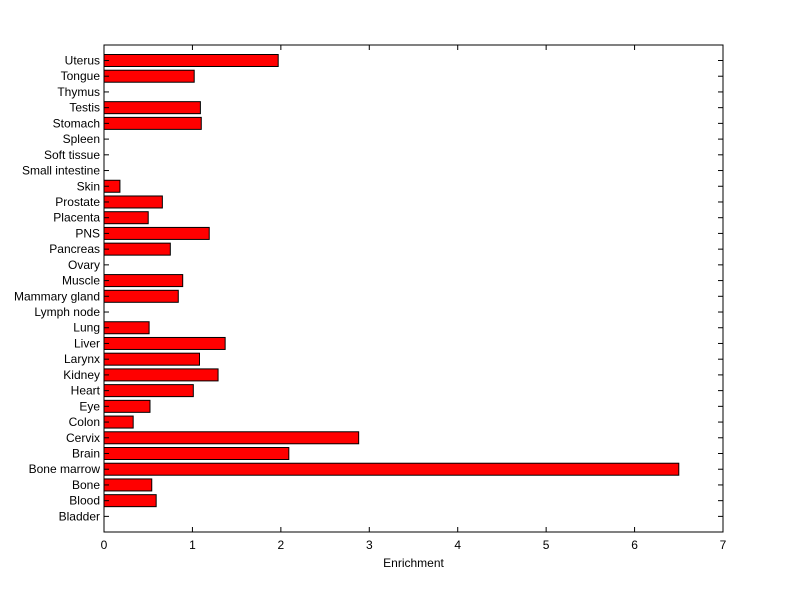 The width and height of the screenshot is (800, 599). Describe the element at coordinates (76, 218) in the screenshot. I see `y-tick-label: Placenta` at that location.